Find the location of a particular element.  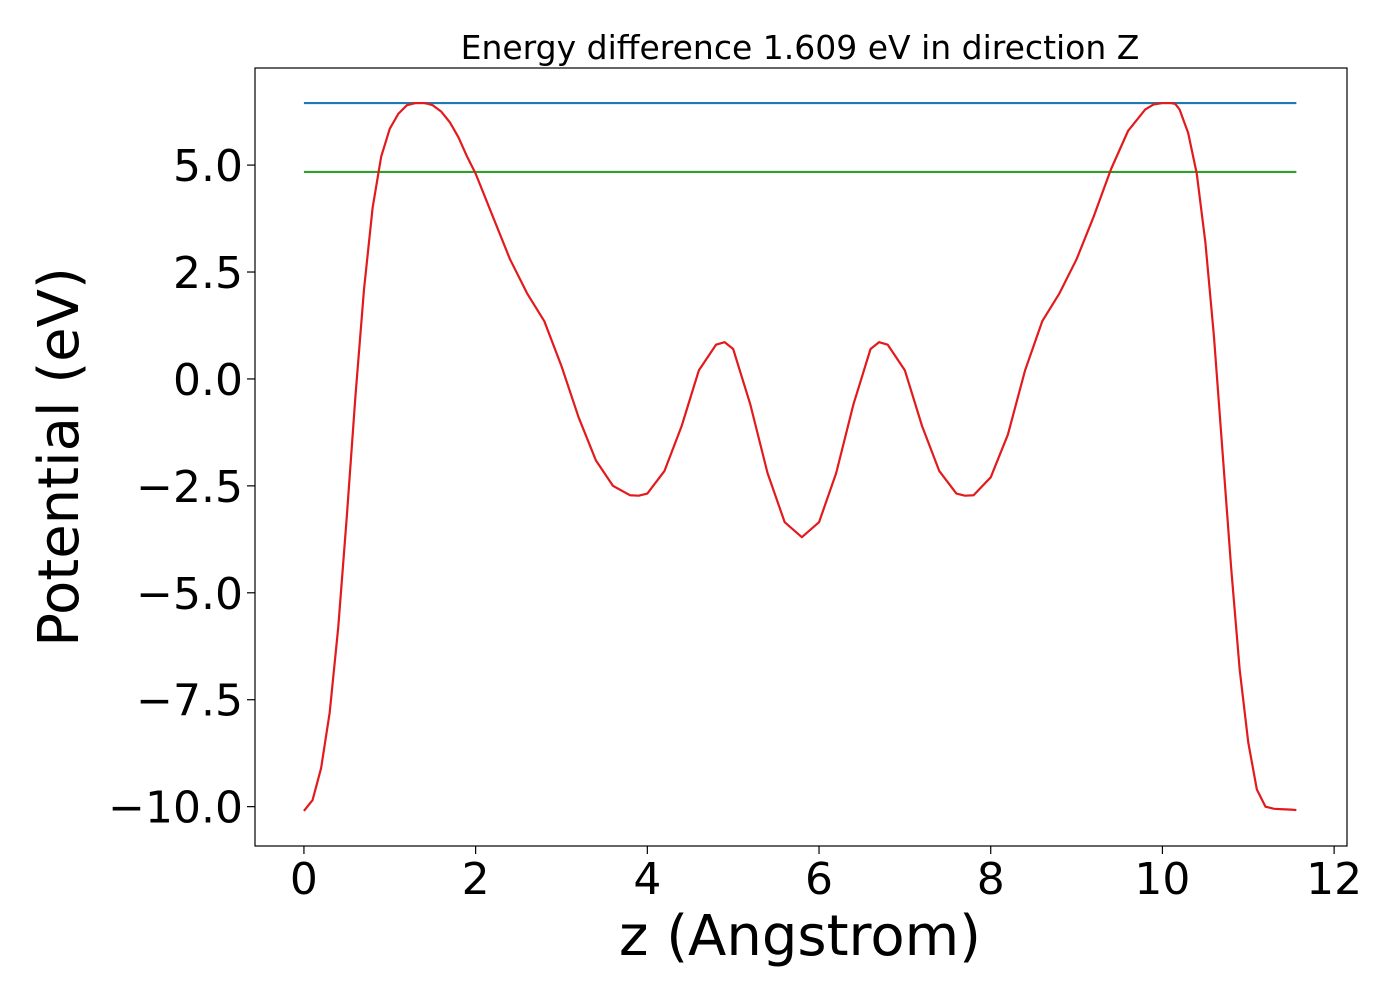

x-tick-label-2: 4 is located at coordinates (647, 879).